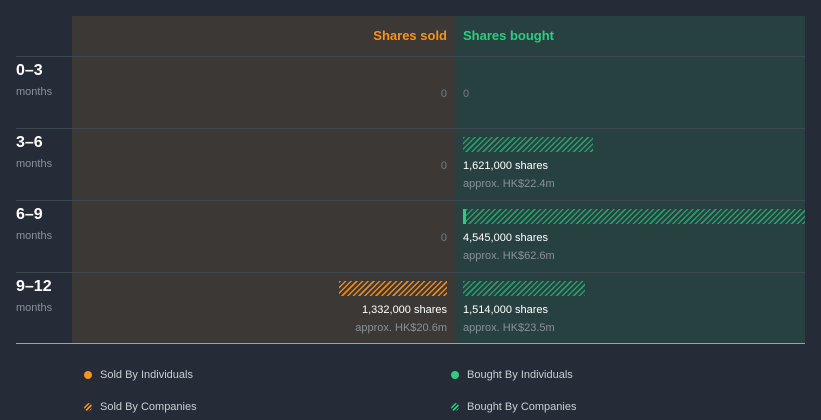 The width and height of the screenshot is (821, 420). Describe the element at coordinates (509, 184) in the screenshot. I see `bought-value: approx. HK$22.4m` at that location.